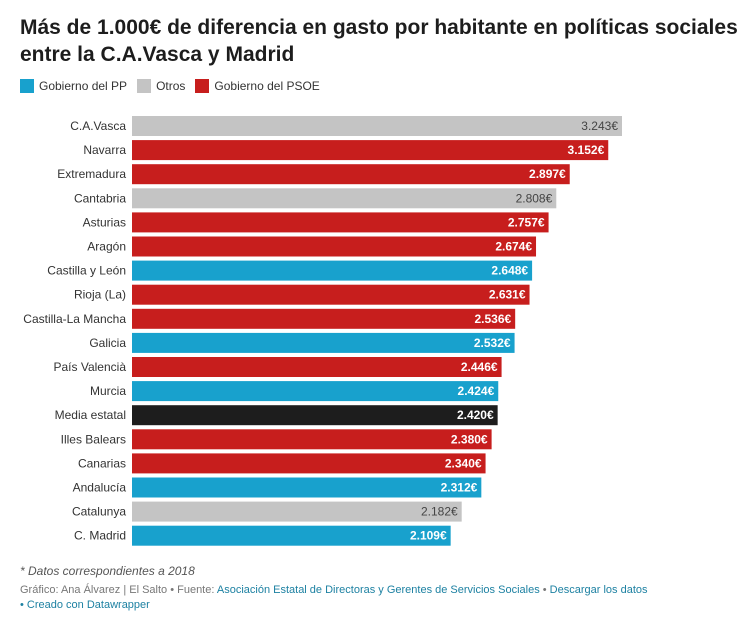 Image resolution: width=754 pixels, height=622 pixels. What do you see at coordinates (476, 391) in the screenshot?
I see `value-label-murcia: 2.424€` at bounding box center [476, 391].